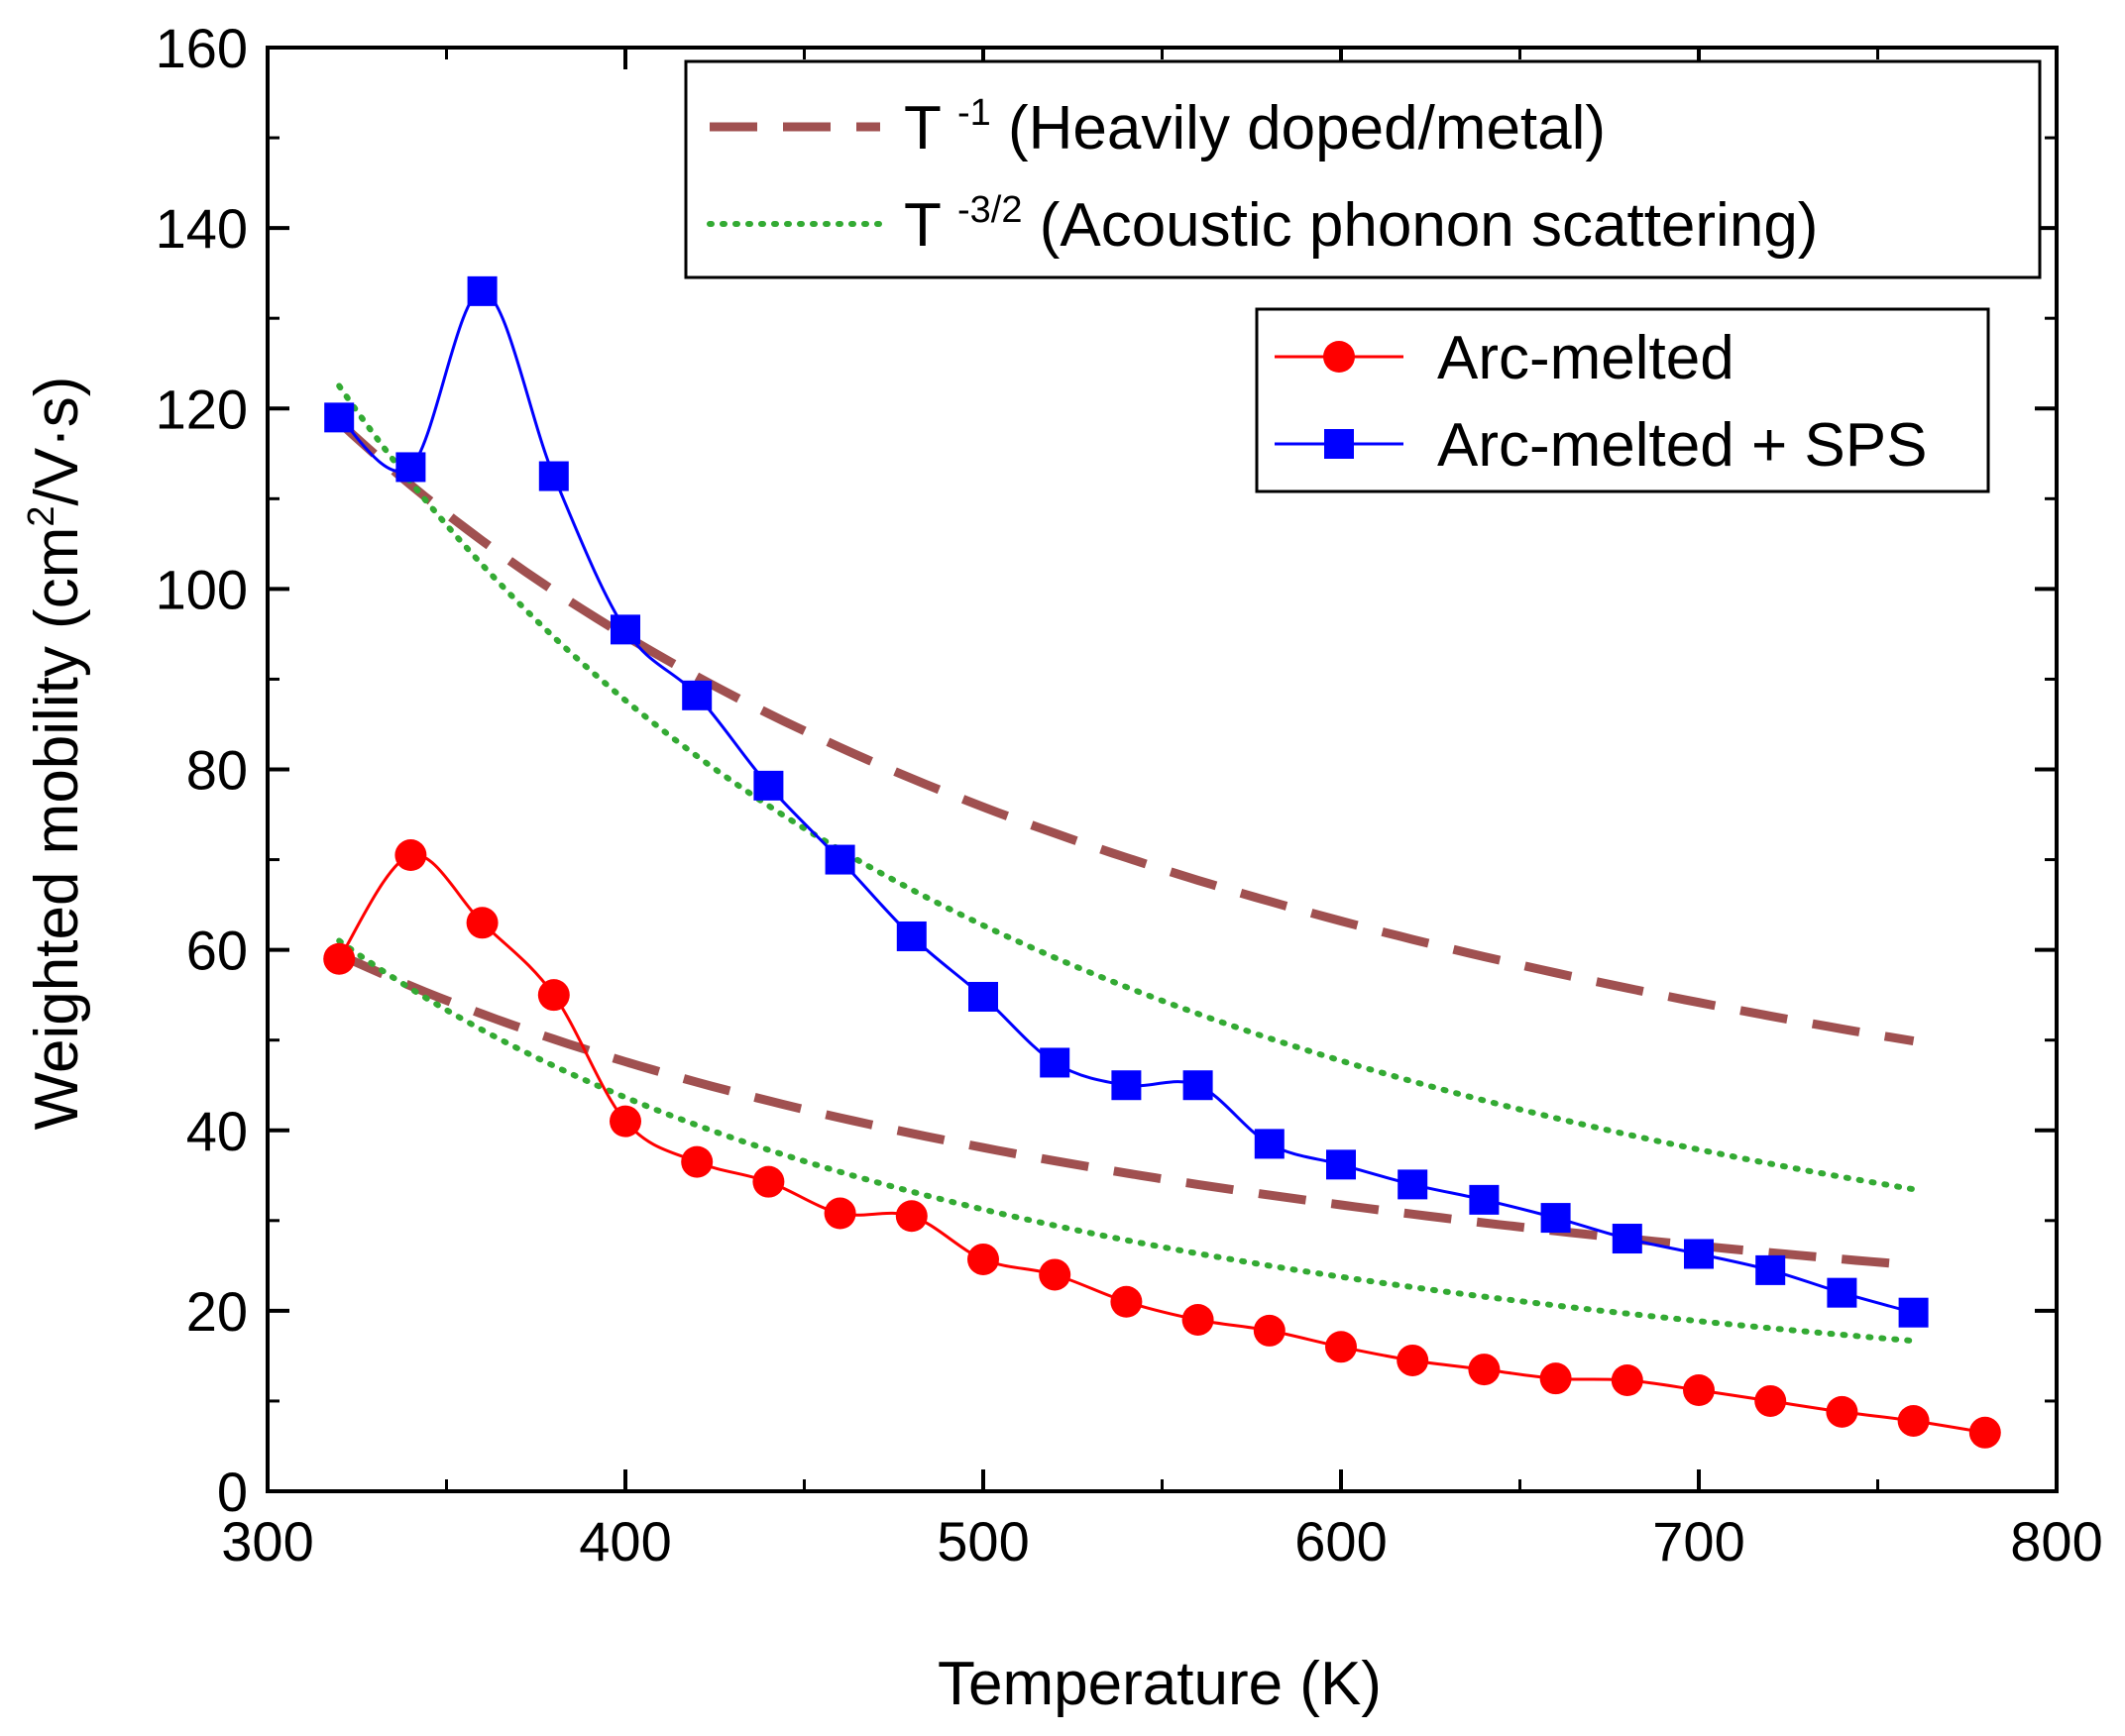 This screenshot has height=1736, width=2125. What do you see at coordinates (1682, 445) in the screenshot?
I see `legend-label-series: Arc-melted + SPS` at bounding box center [1682, 445].